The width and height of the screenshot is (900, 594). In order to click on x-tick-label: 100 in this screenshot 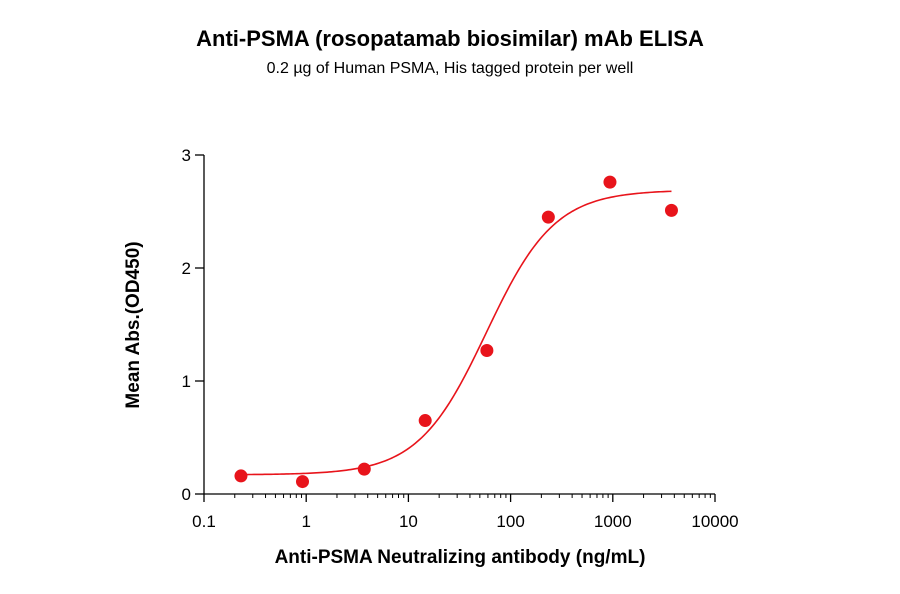, I will do `click(510, 521)`.